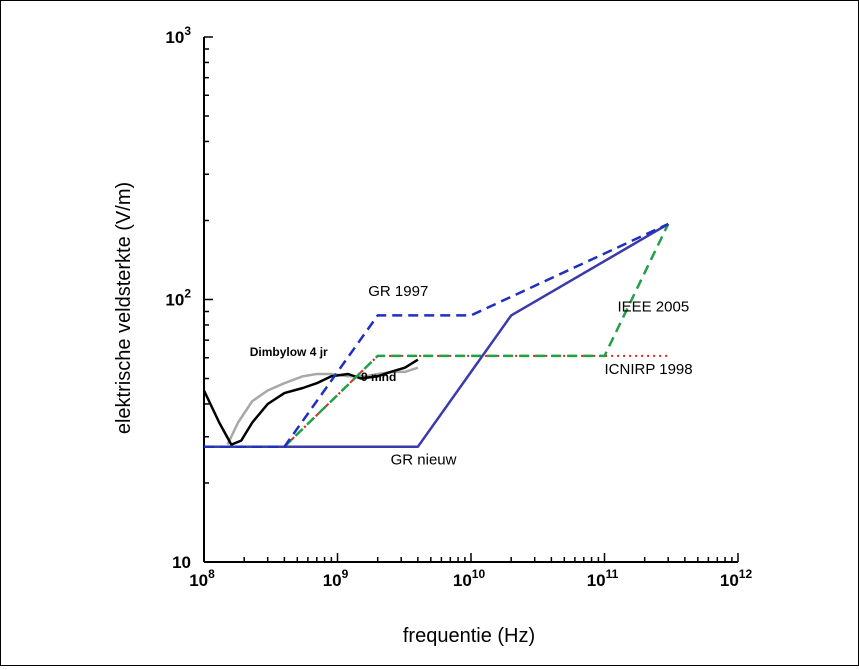 This screenshot has height=670, width=859. Describe the element at coordinates (469, 578) in the screenshot. I see `x-tick-label: 10¹⁰` at that location.